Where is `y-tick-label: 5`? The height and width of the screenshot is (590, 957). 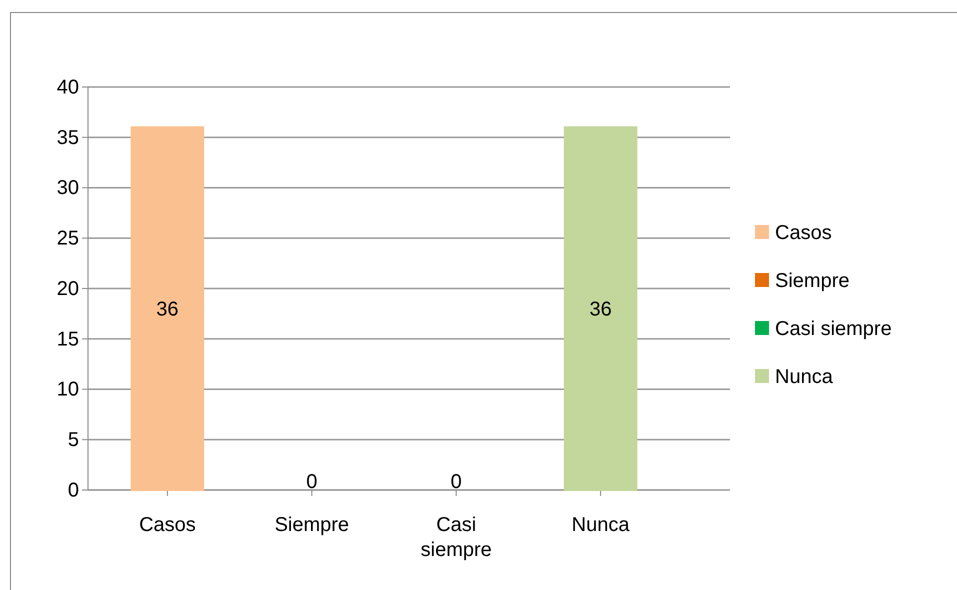 y-tick-label: 5 is located at coordinates (73, 440).